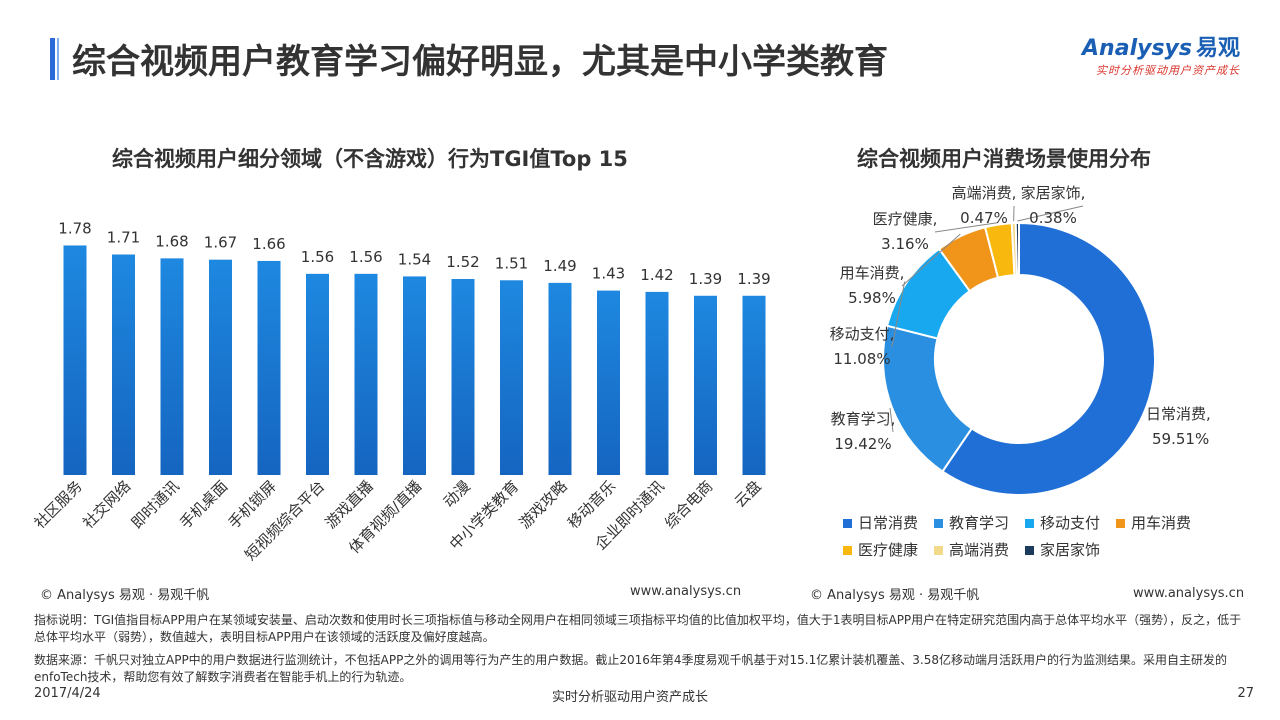 This screenshot has width=1280, height=720. Describe the element at coordinates (172, 366) in the screenshot. I see `bar-即时通讯` at that location.